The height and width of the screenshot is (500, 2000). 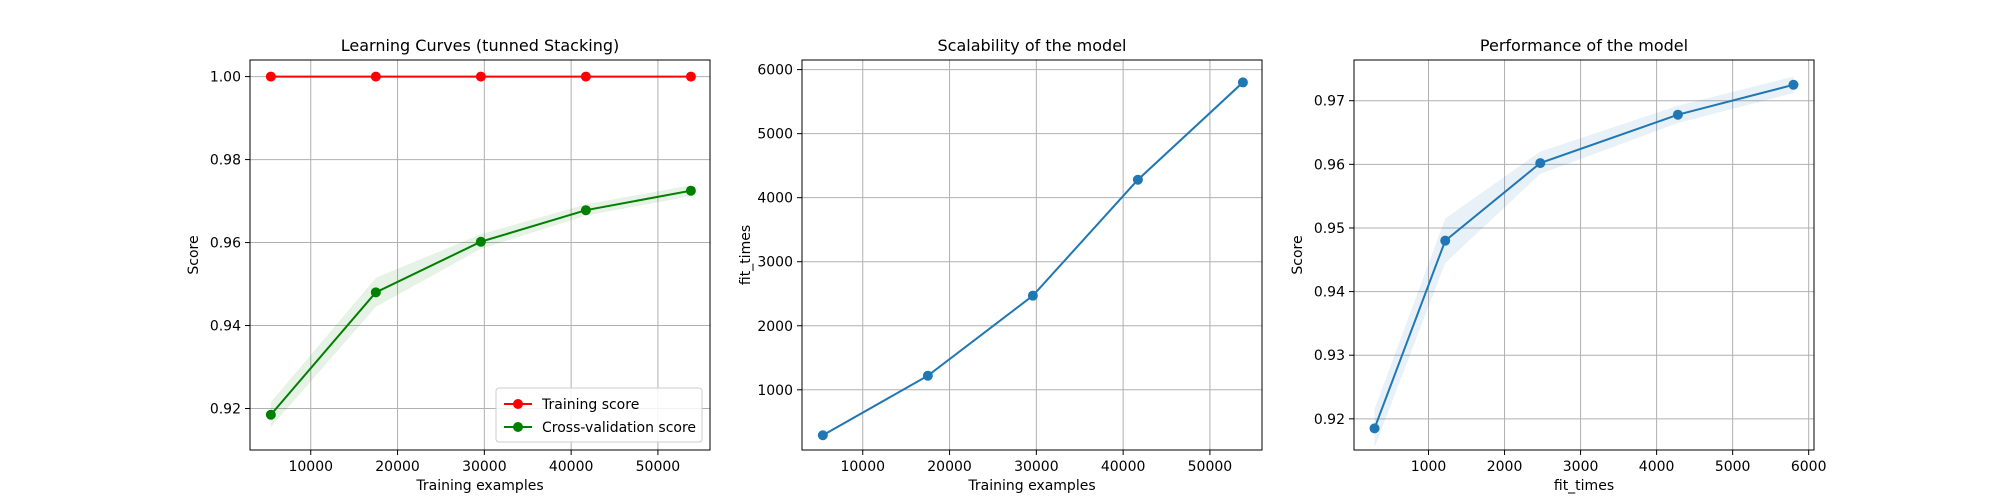 What do you see at coordinates (480, 45) in the screenshot?
I see `chart-title: Learning Curves (tunned Stacking)` at bounding box center [480, 45].